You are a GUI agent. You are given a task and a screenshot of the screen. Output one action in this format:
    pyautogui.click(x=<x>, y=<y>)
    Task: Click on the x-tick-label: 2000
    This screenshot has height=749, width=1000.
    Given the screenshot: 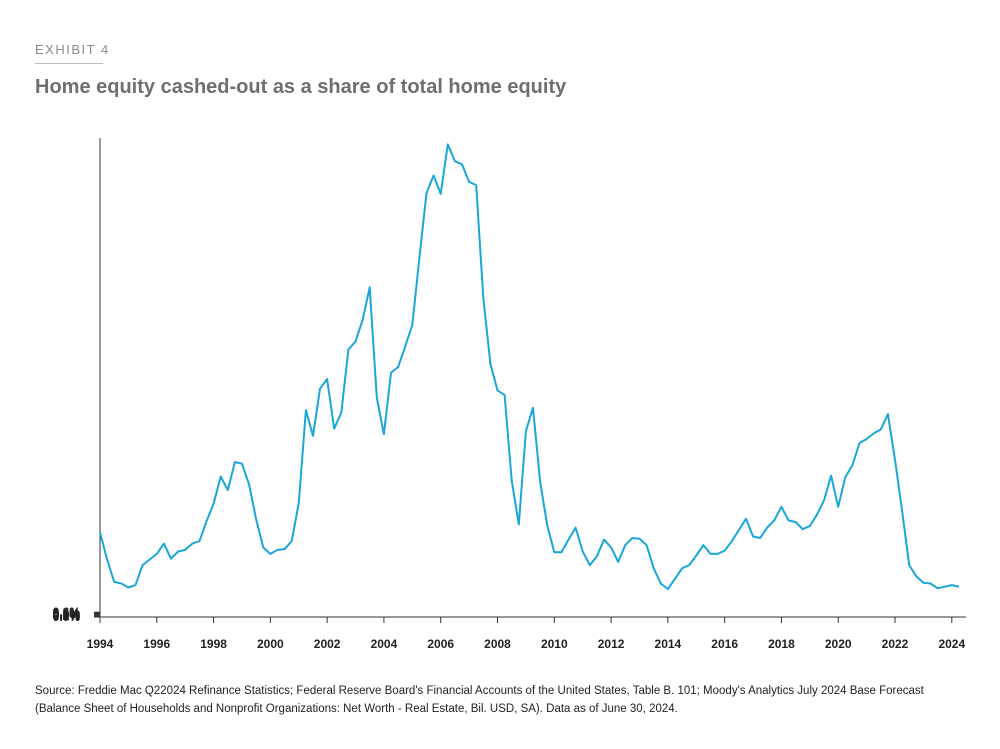 What is the action you would take?
    pyautogui.click(x=270, y=644)
    